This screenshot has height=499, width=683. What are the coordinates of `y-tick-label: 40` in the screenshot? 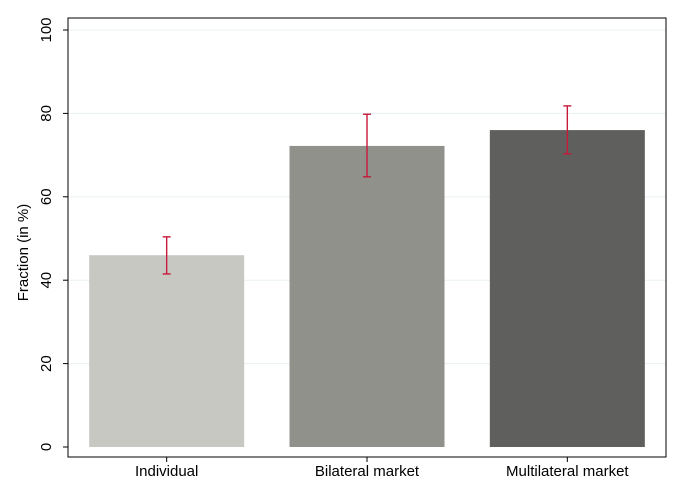 It's located at (46, 280).